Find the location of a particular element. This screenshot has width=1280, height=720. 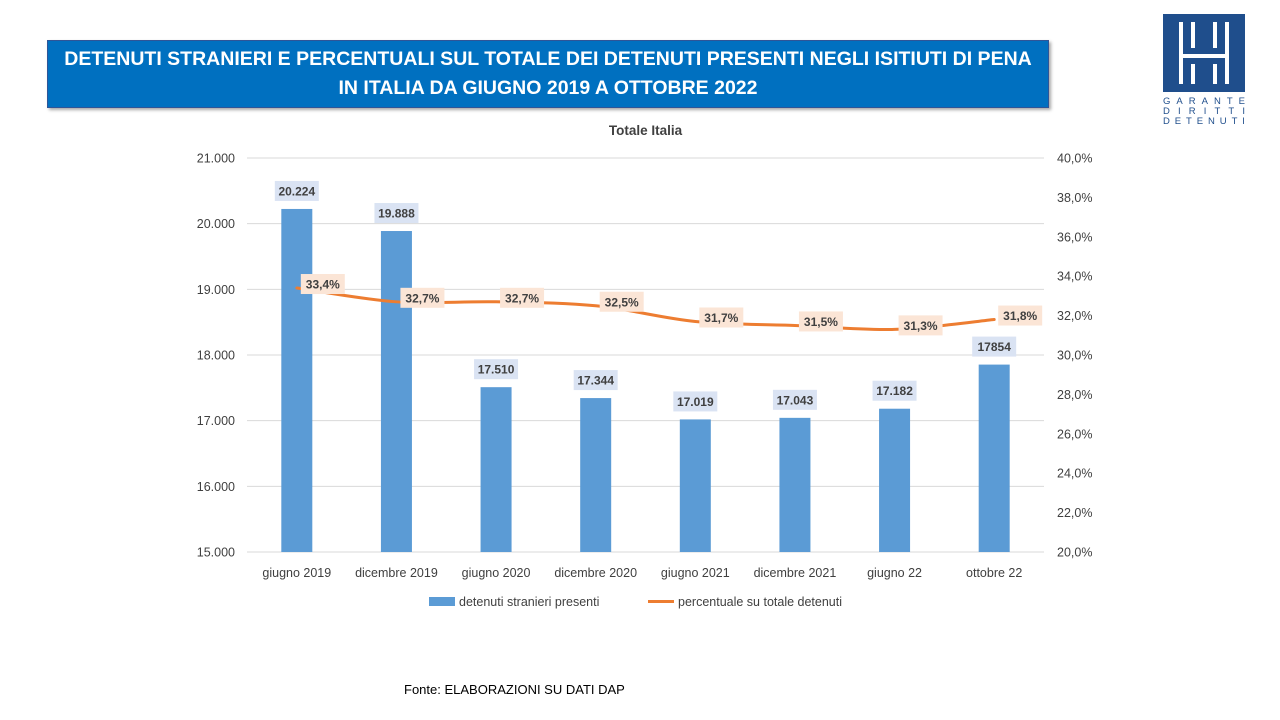

source-note: Fonte: ELABORAZIONI SU DATI DAP is located at coordinates (514, 689).